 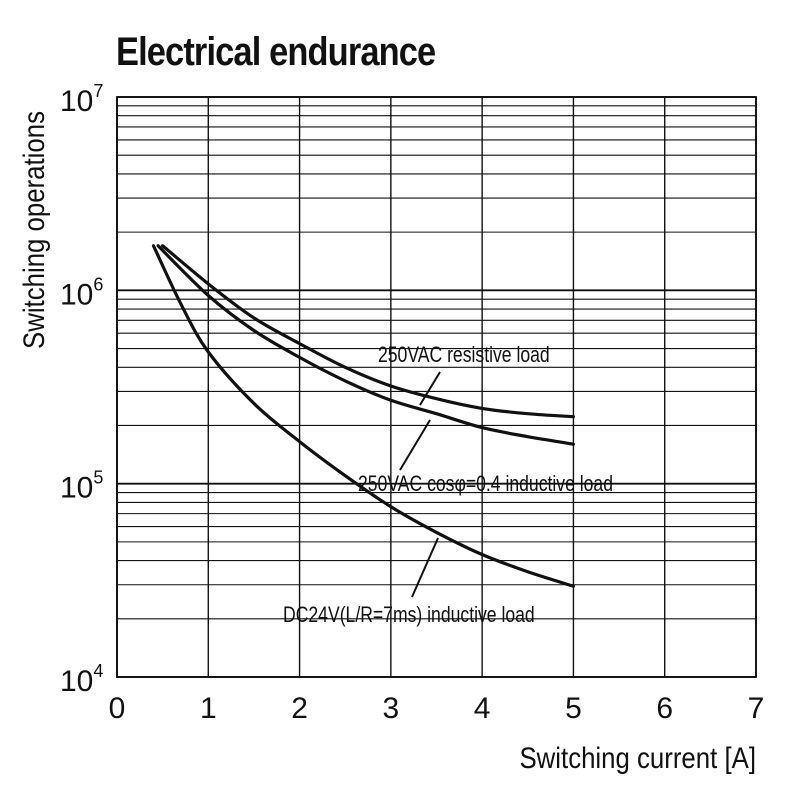 I want to click on y-axis-label: Switching operations, so click(x=33, y=230).